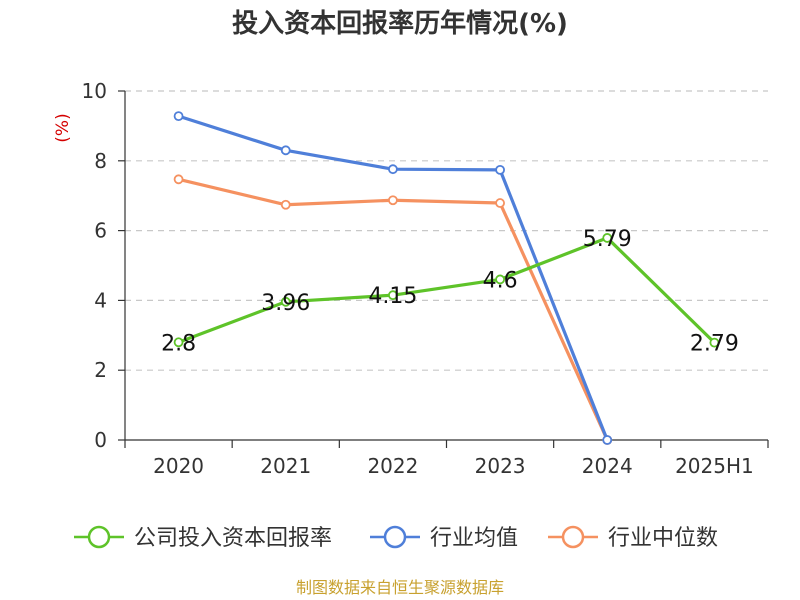  I want to click on data-label: 3.96, so click(285, 303).